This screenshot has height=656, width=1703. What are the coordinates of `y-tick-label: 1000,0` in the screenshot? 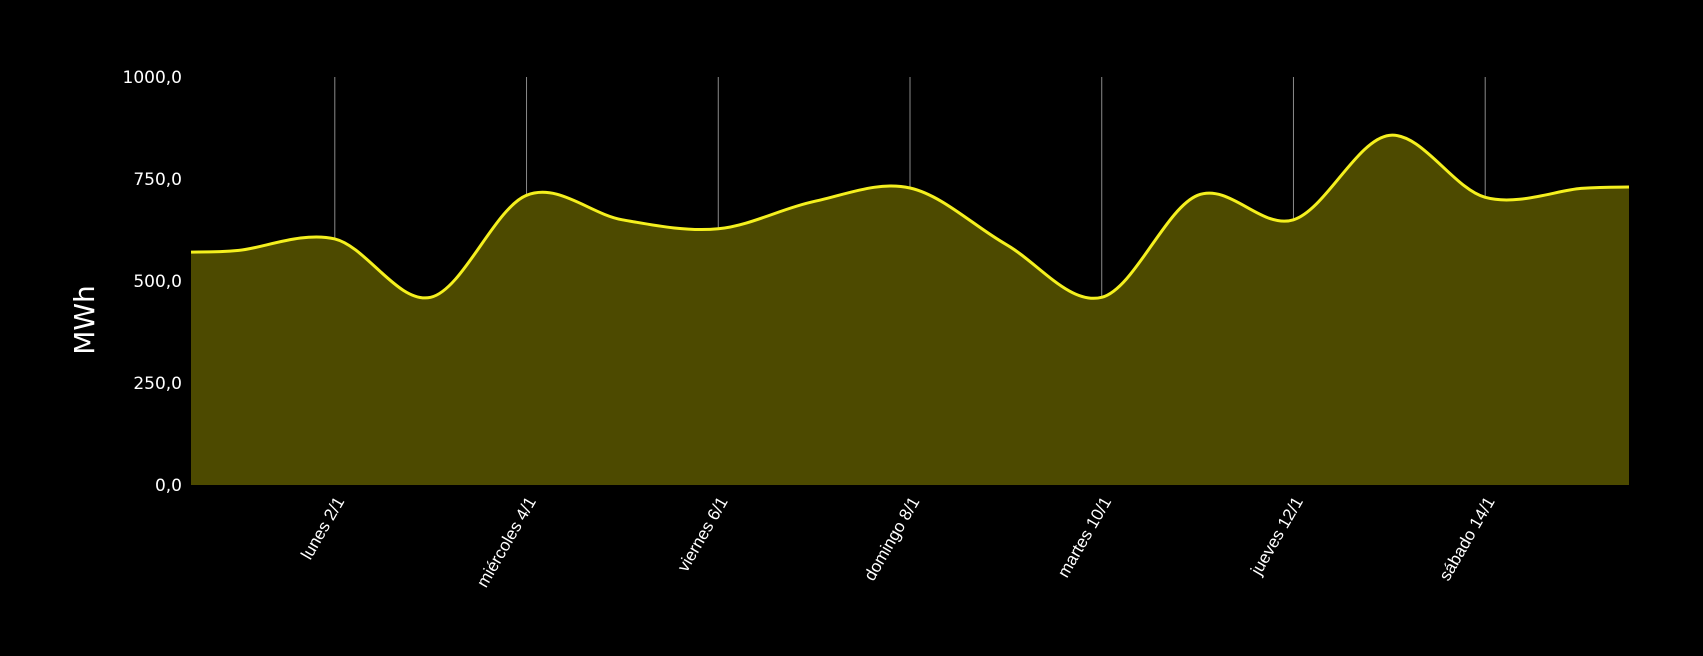 It's located at (152, 78).